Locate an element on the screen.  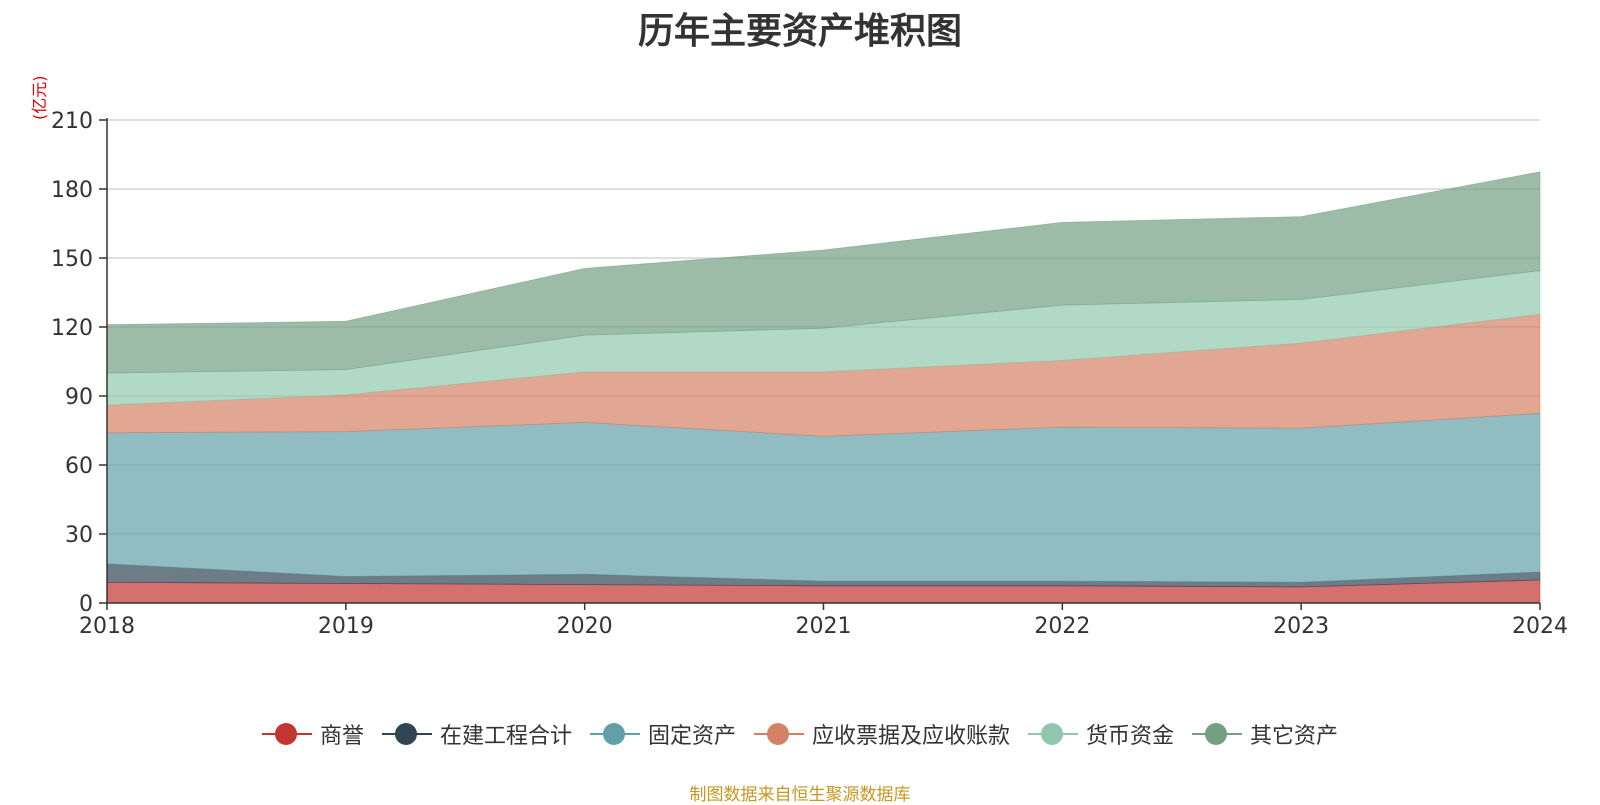
y-axis-unit: (亿元) is located at coordinates (39, 98).